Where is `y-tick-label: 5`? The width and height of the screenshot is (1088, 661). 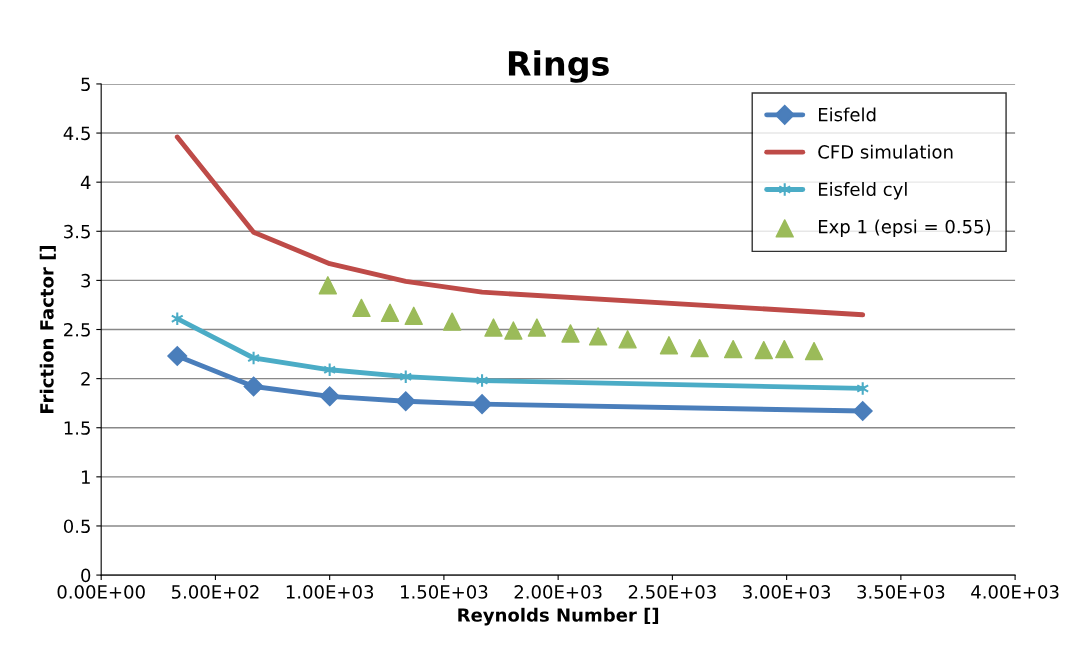 y-tick-label: 5 is located at coordinates (85, 84).